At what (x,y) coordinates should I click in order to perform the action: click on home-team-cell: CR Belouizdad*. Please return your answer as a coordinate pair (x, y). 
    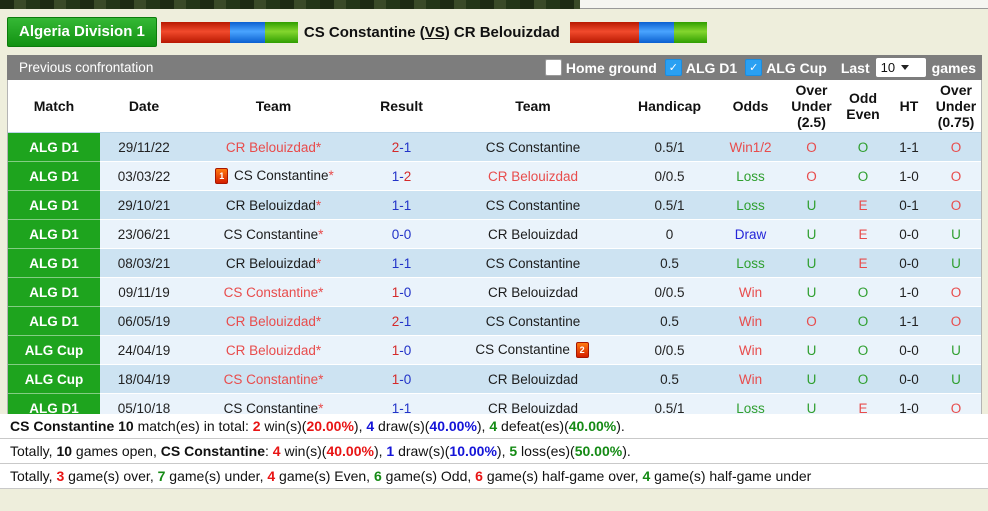
    Looking at the image, I should click on (273, 147).